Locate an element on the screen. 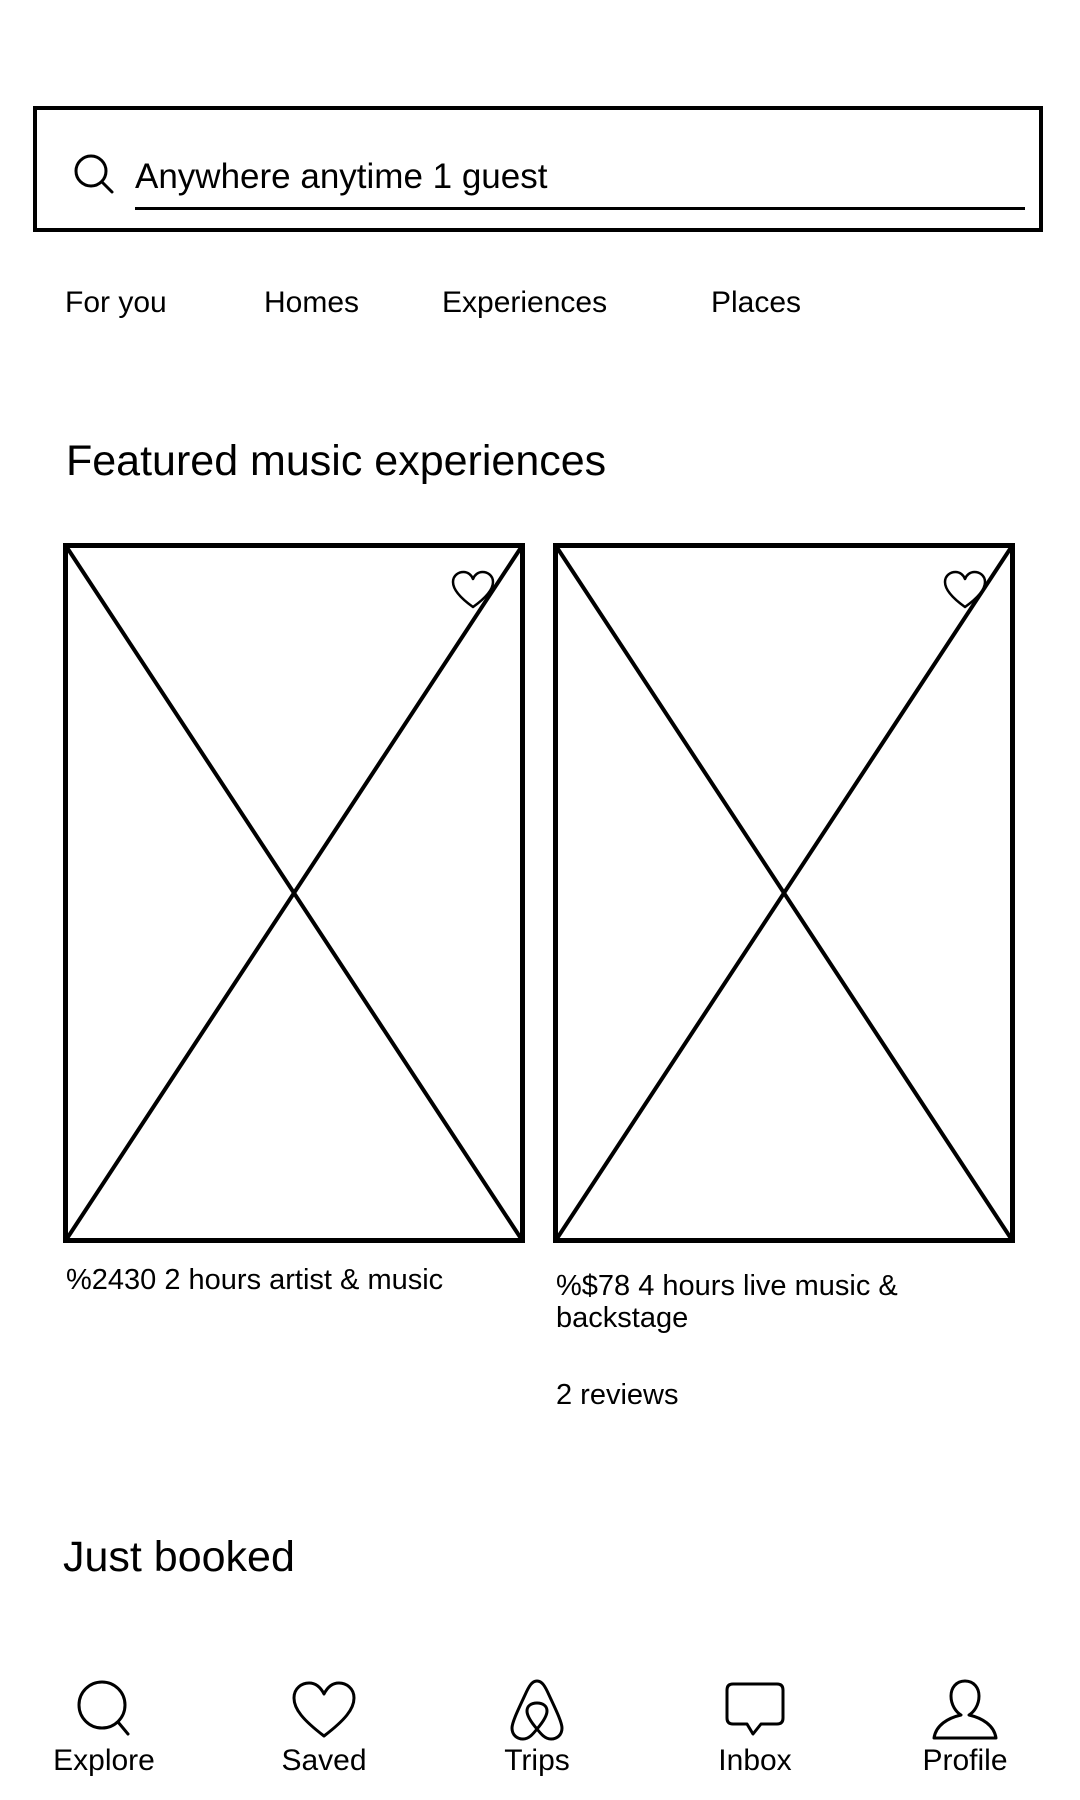 The image size is (1080, 1800). person-icon is located at coordinates (965, 1709).